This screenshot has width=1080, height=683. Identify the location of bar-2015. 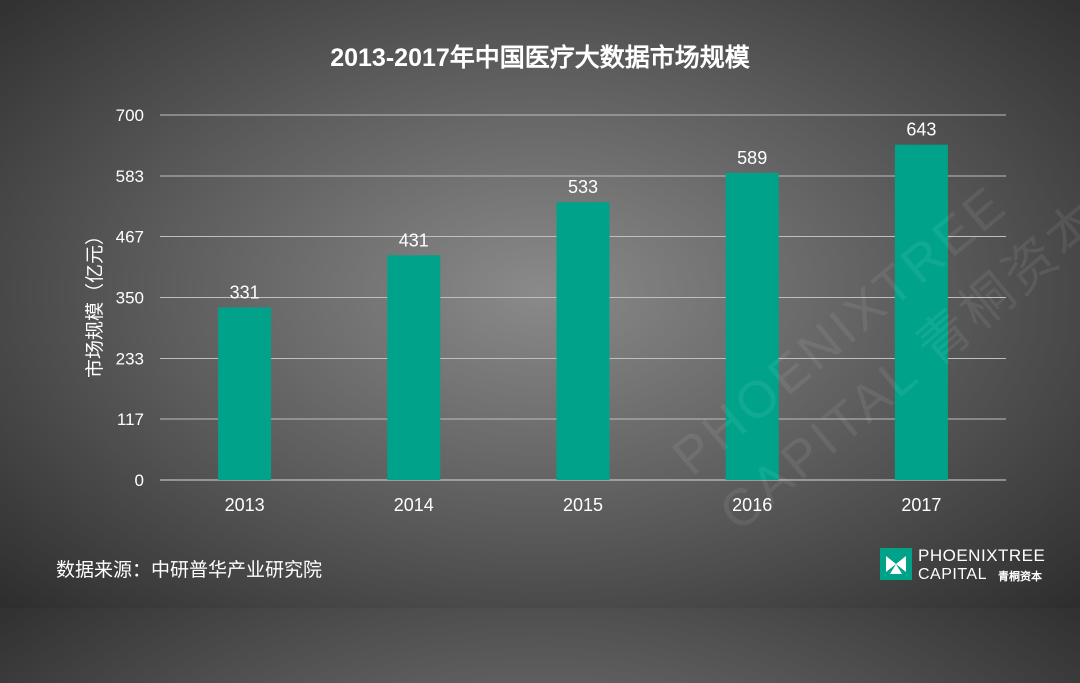
(583, 341).